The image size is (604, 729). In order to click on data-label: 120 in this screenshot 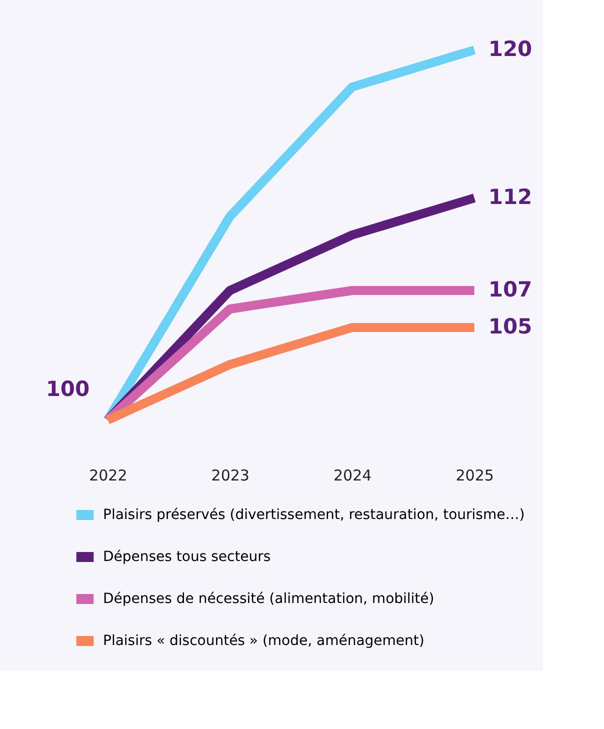, I will do `click(510, 49)`.